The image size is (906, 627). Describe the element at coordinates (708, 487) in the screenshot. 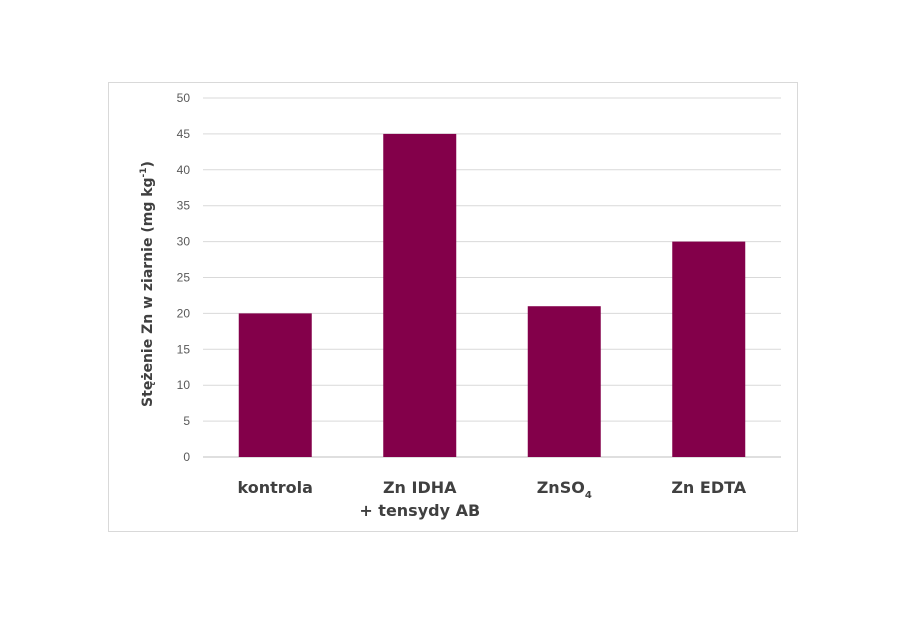

I see `x-tick-label: Zn EDTA` at that location.